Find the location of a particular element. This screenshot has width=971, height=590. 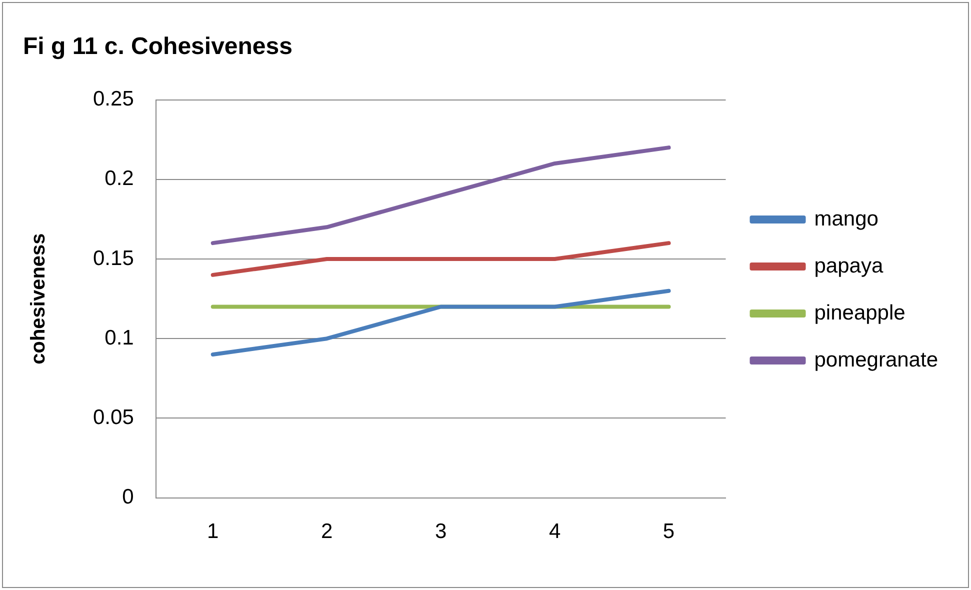

x-tick-label: 1 is located at coordinates (213, 532).